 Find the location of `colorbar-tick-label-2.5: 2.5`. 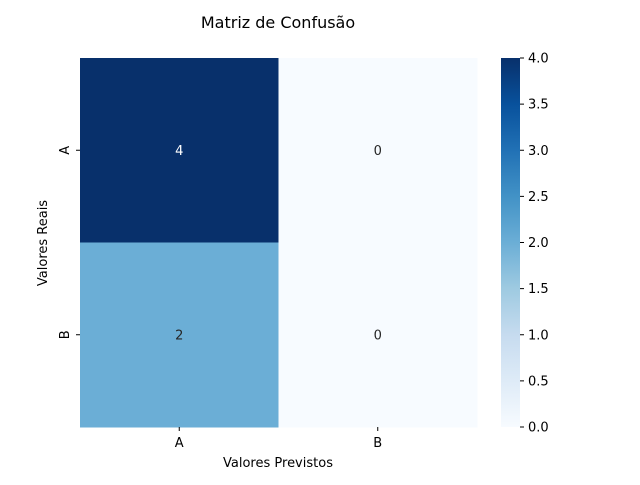

colorbar-tick-label-2.5: 2.5 is located at coordinates (538, 197).